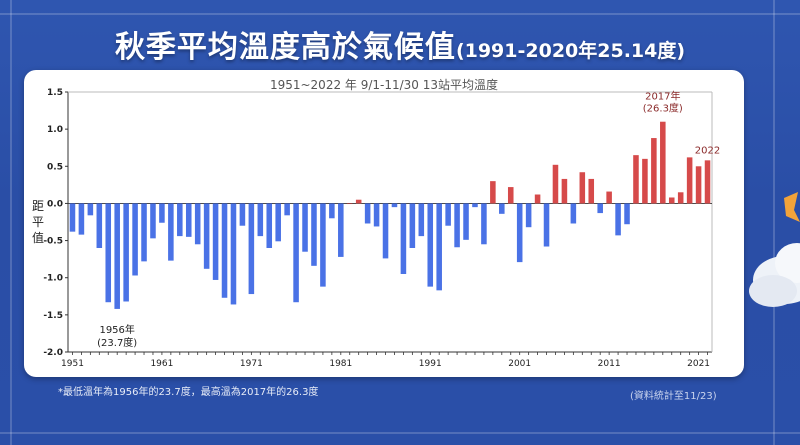 This screenshot has height=445, width=800. What do you see at coordinates (698, 364) in the screenshot?
I see `x-tick-label: 2021` at bounding box center [698, 364].